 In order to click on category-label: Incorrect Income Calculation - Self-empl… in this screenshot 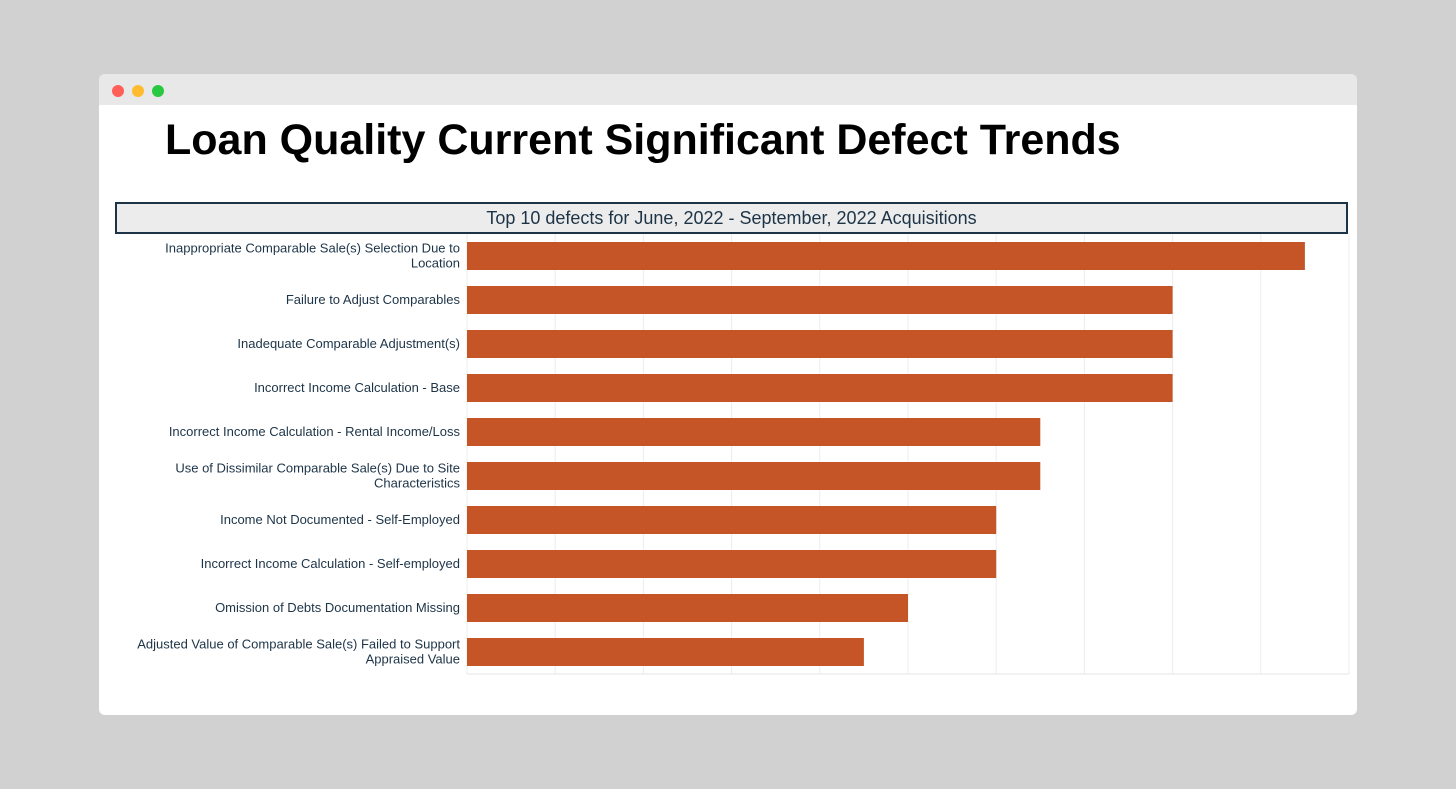, I will do `click(330, 563)`.